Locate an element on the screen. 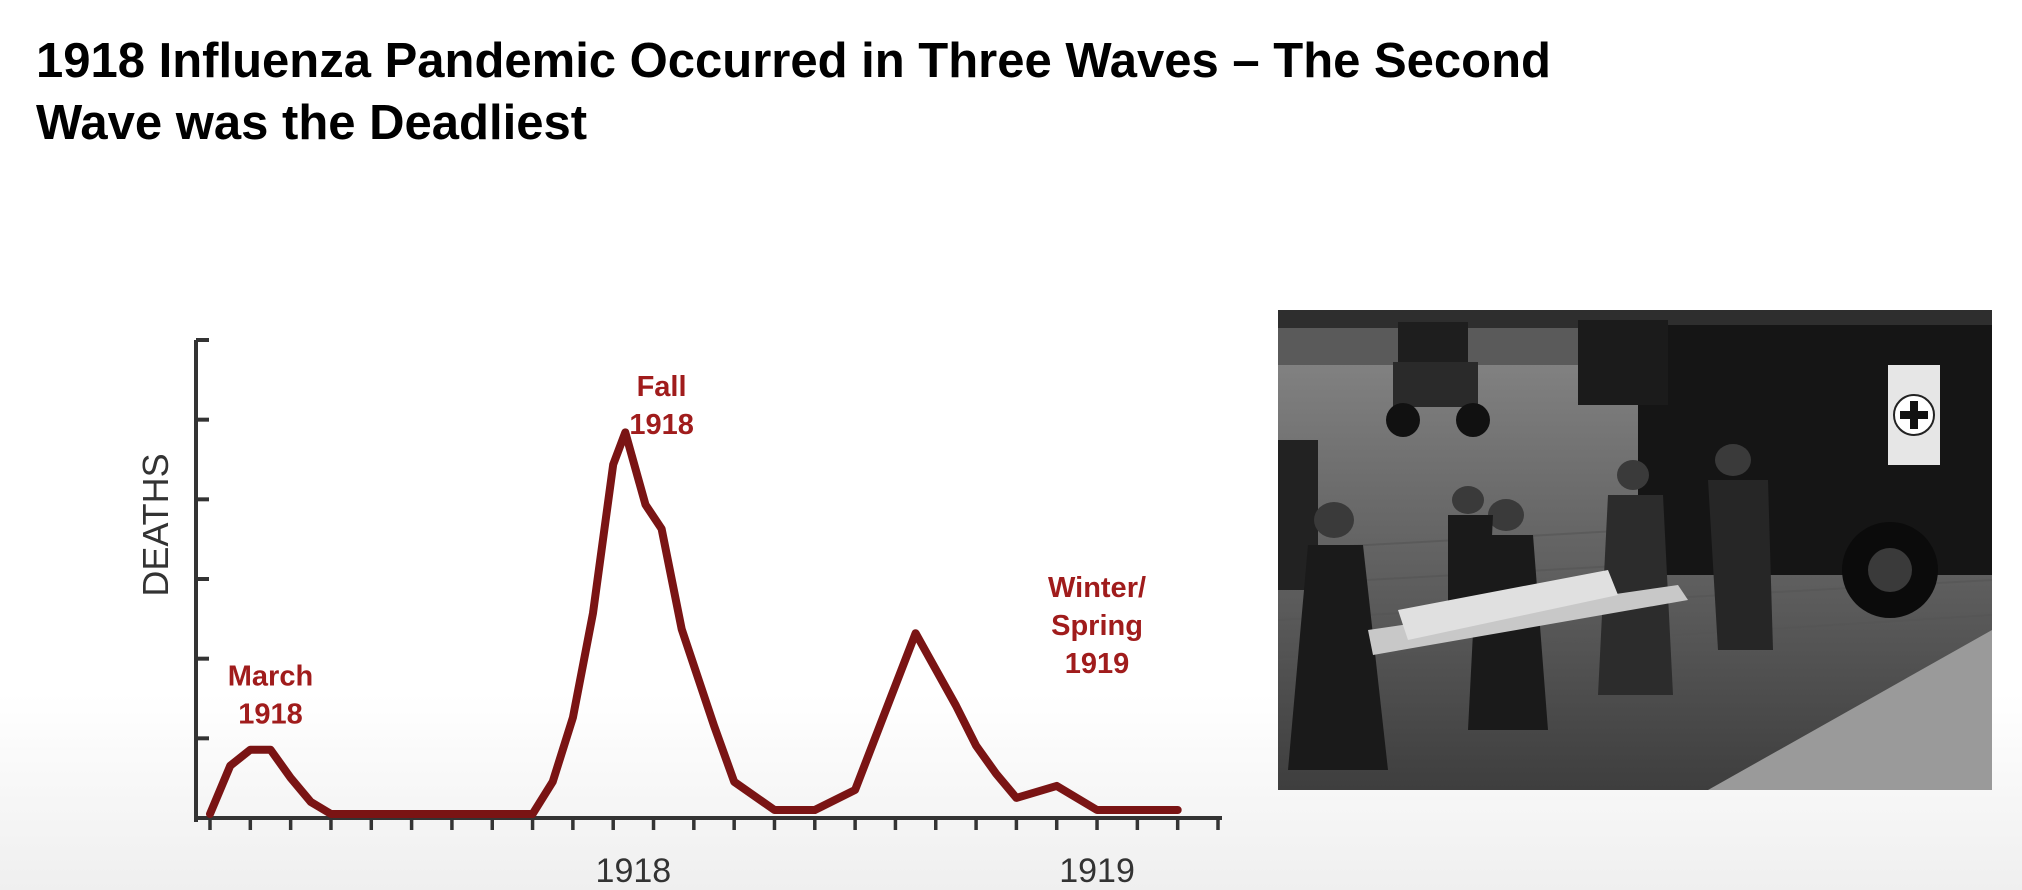  y-axis-label: DEATHS is located at coordinates (155, 524).